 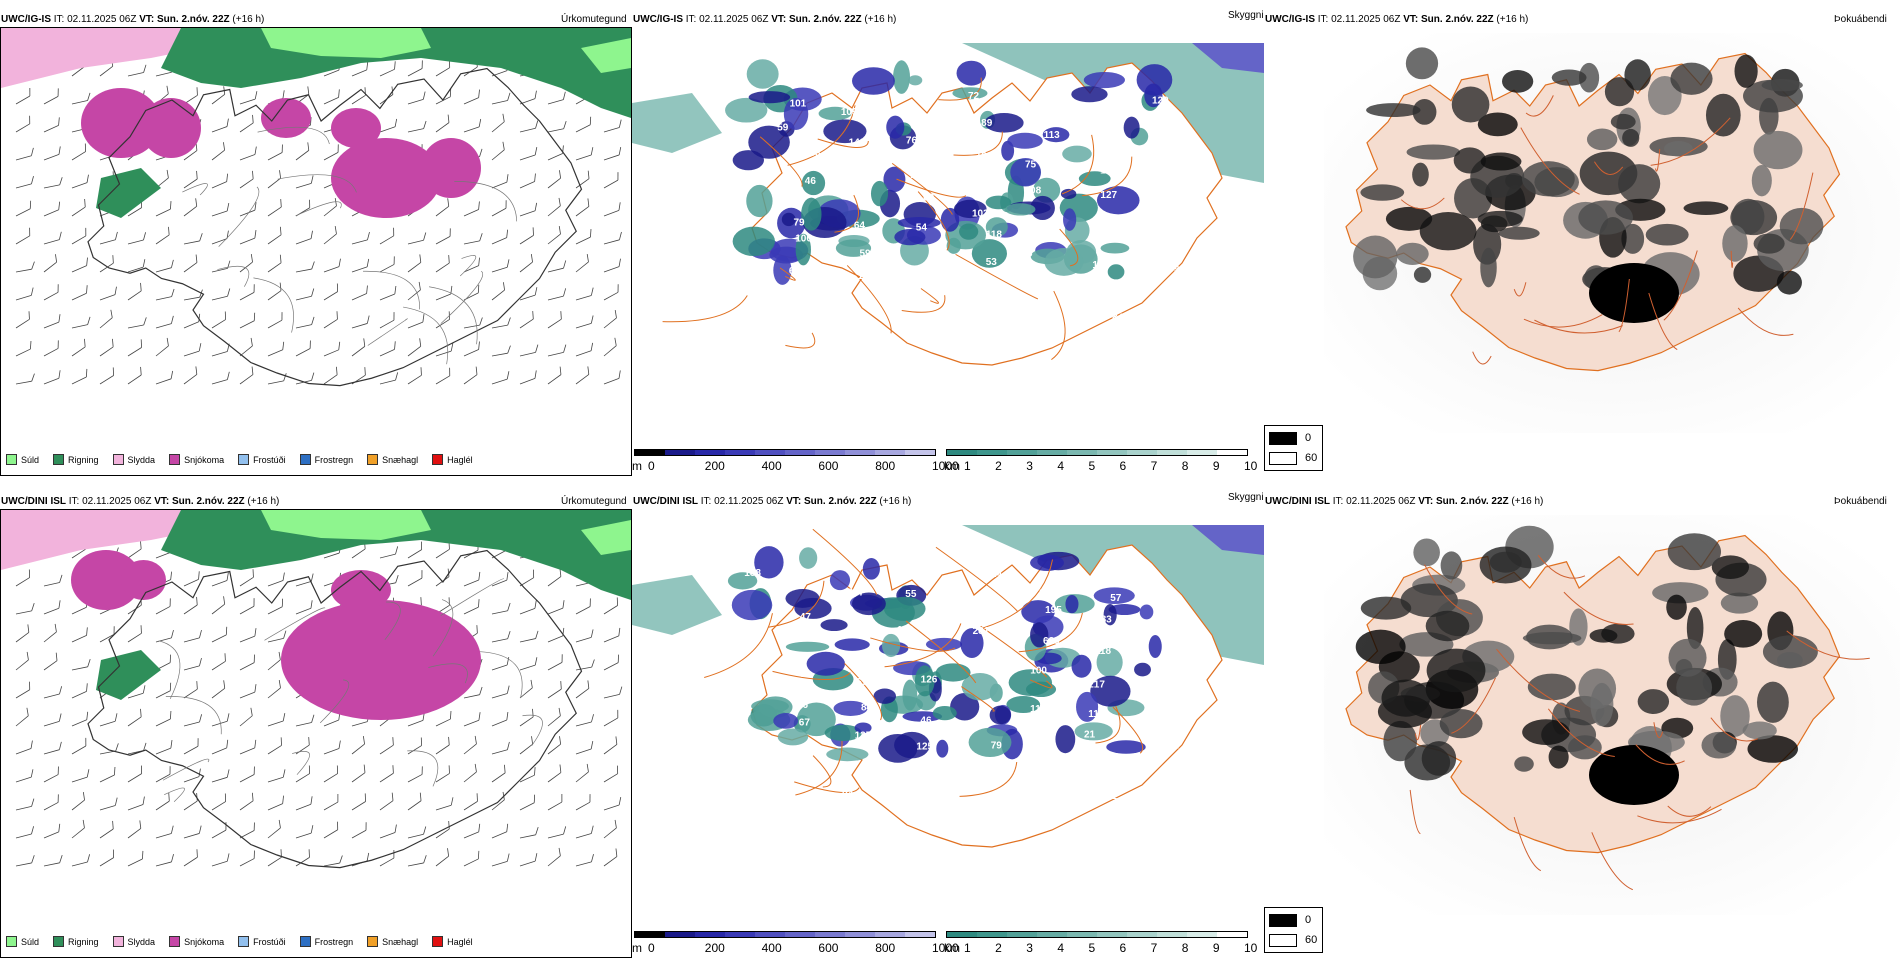 I want to click on visibility-value-label: 179, so click(x=990, y=603).